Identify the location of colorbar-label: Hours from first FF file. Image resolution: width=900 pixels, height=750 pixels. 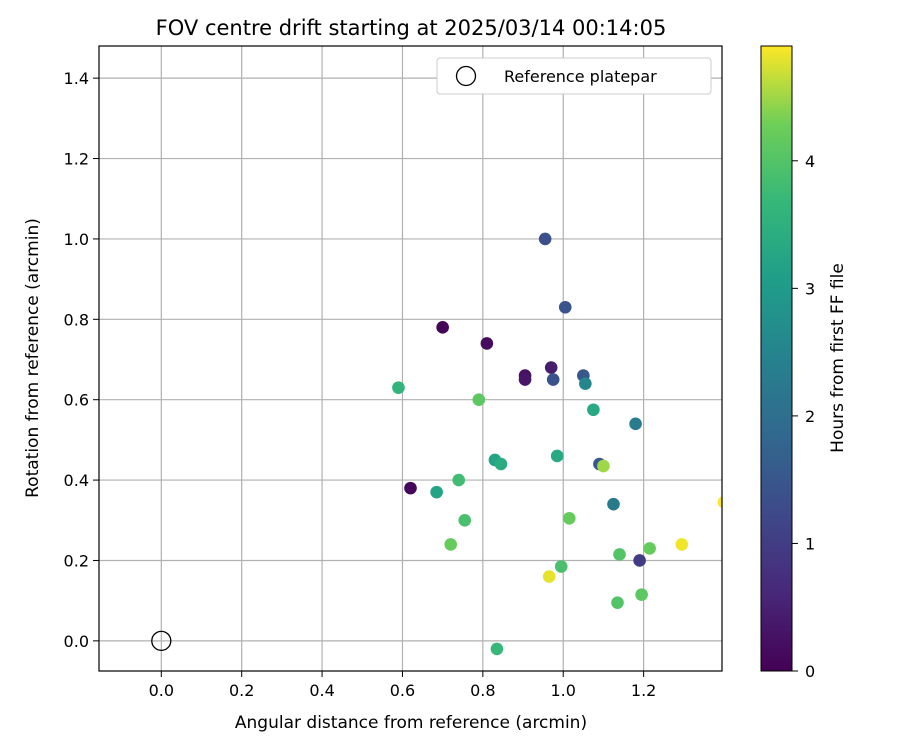
(838, 358).